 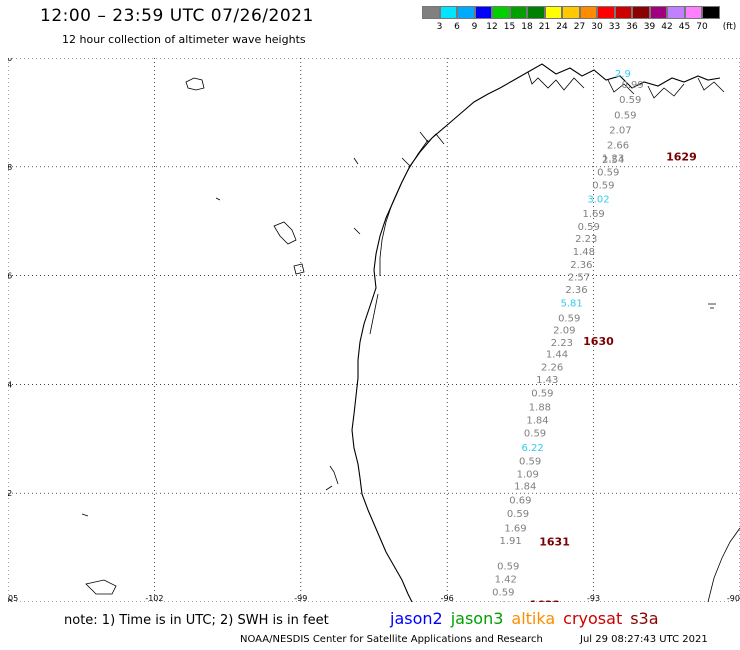 I want to click on color-scale-label: 30, so click(x=597, y=27).